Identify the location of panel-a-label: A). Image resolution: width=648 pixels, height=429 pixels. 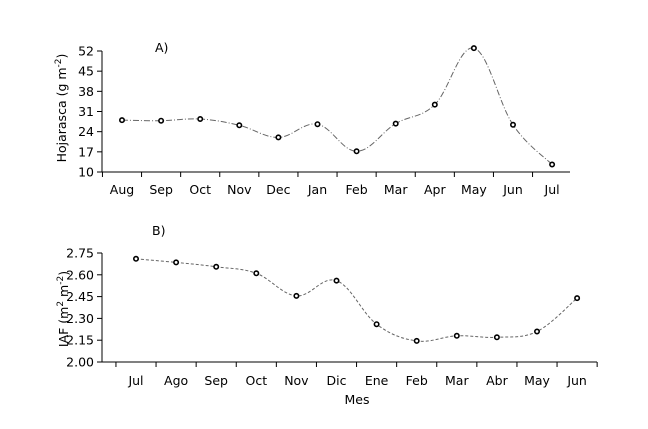
(161, 47).